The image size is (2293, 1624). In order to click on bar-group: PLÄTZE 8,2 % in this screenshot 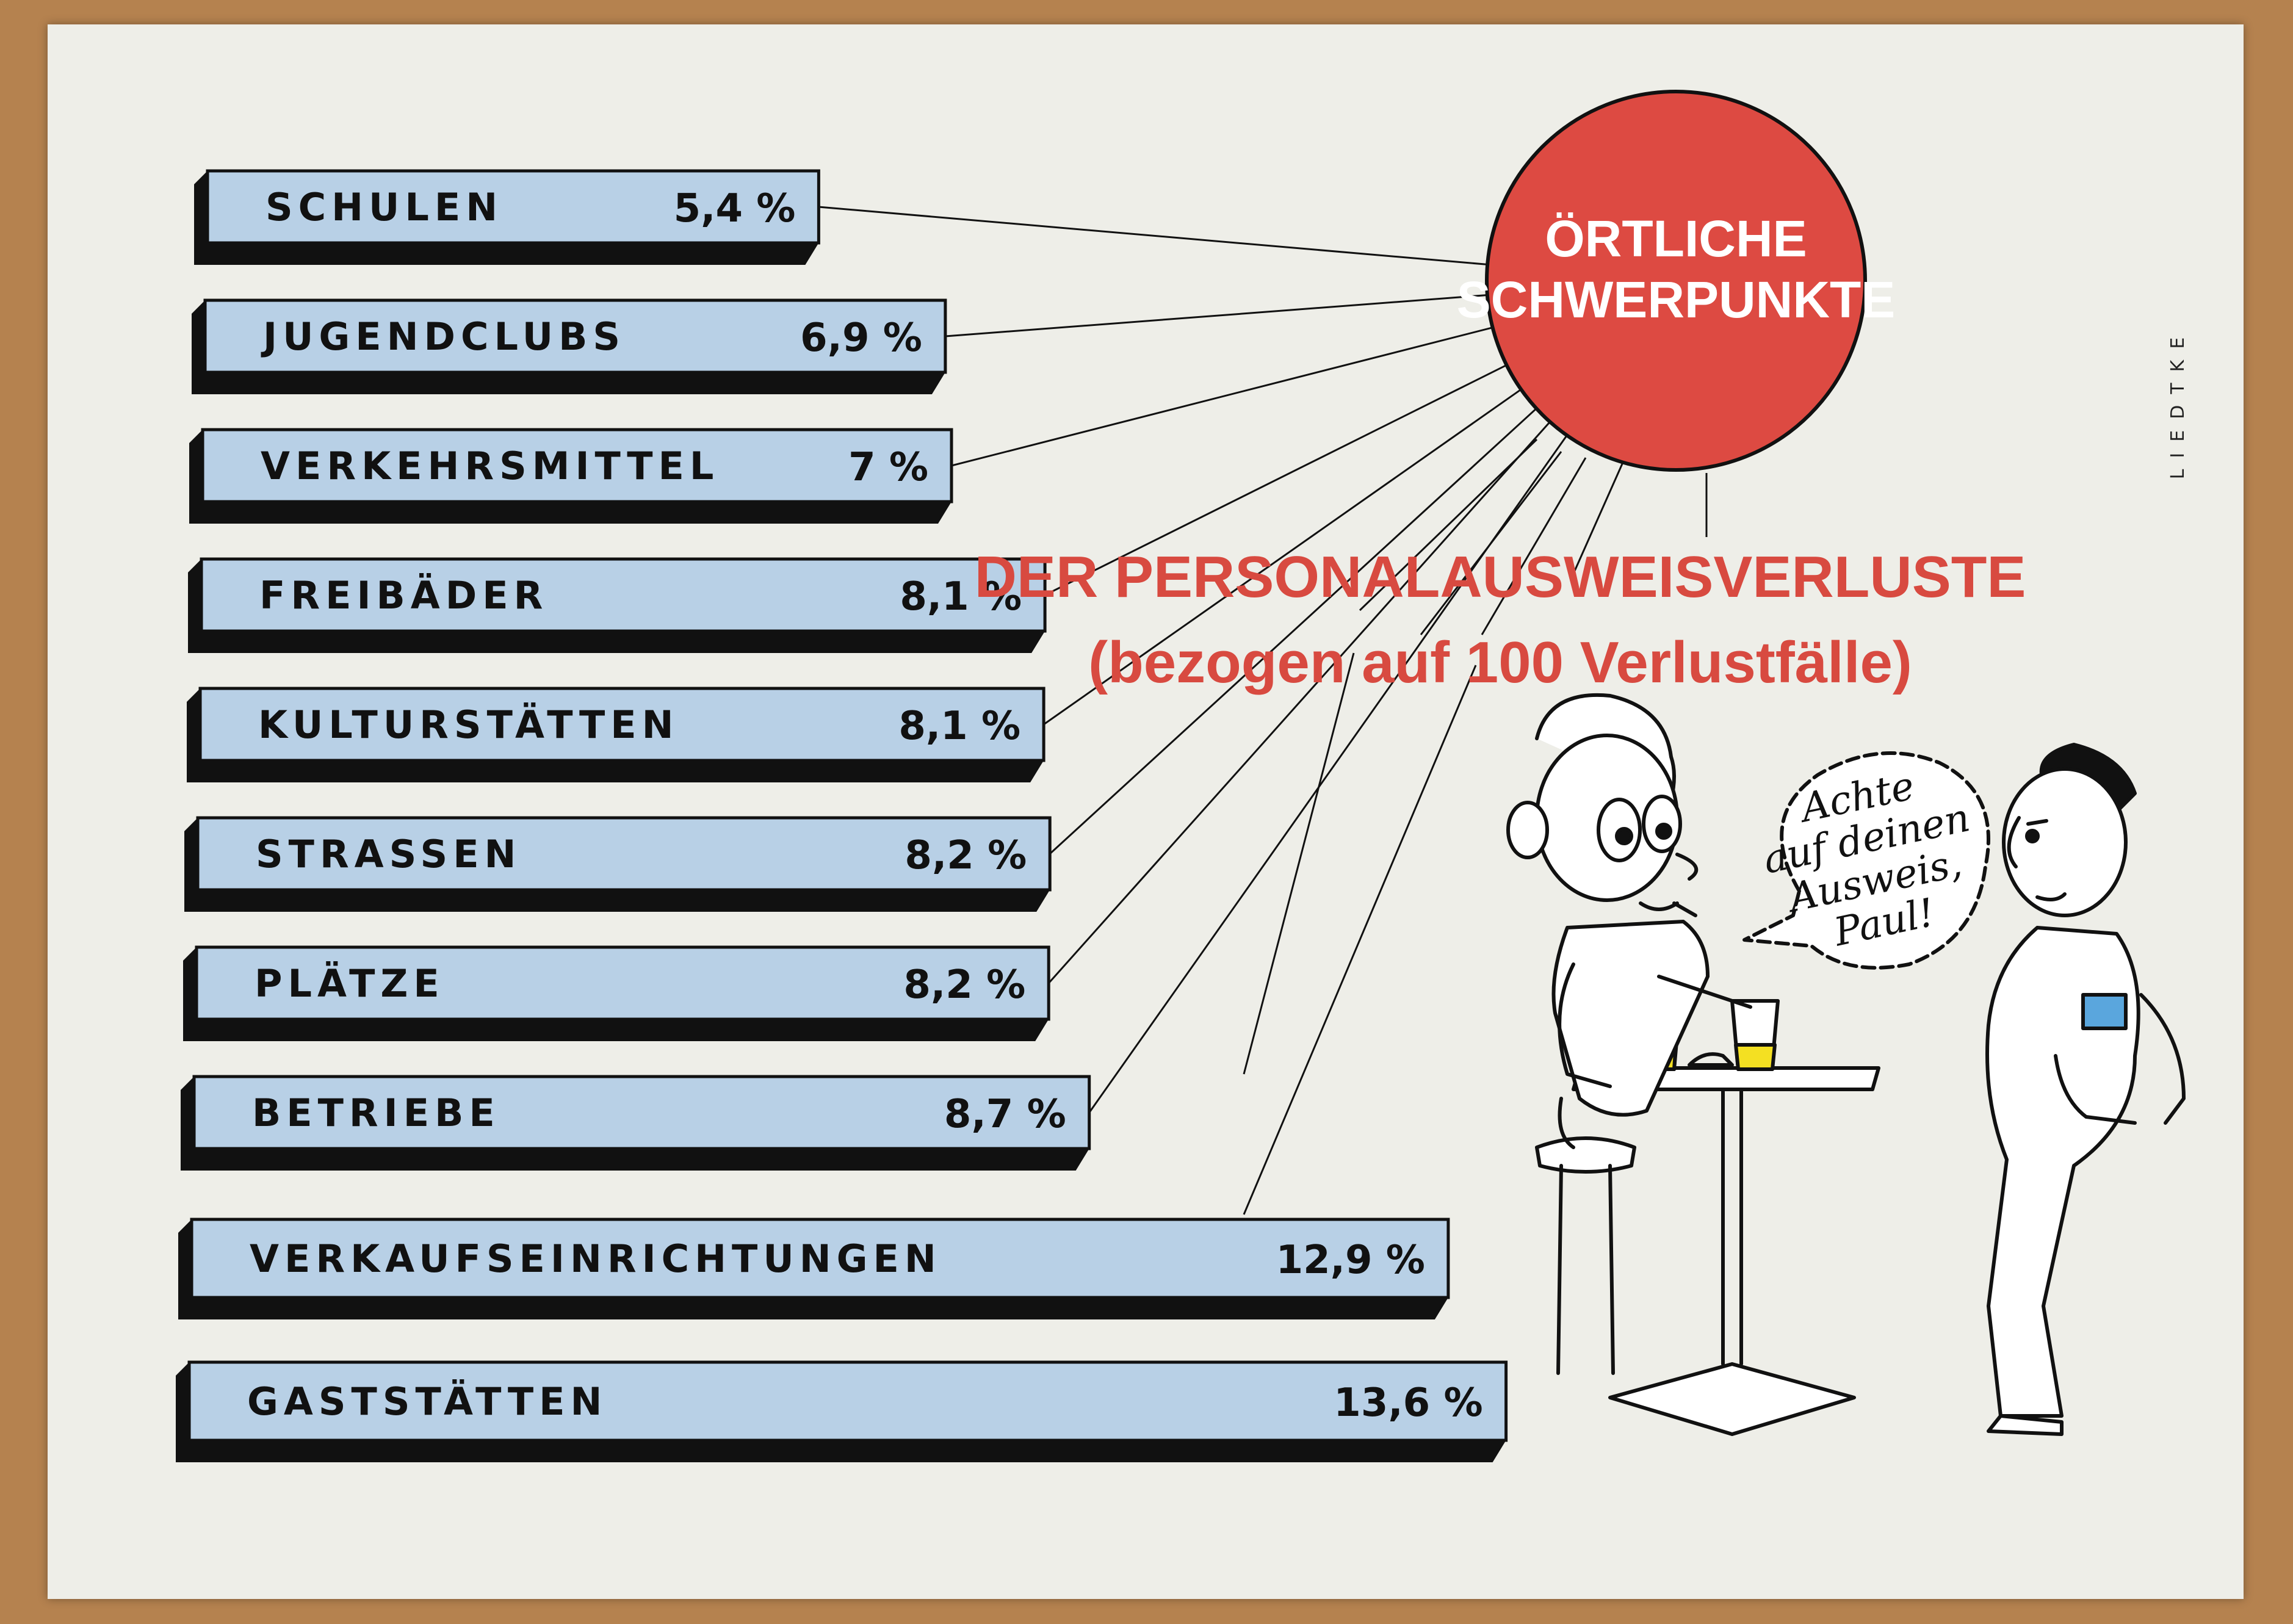, I will do `click(616, 993)`.